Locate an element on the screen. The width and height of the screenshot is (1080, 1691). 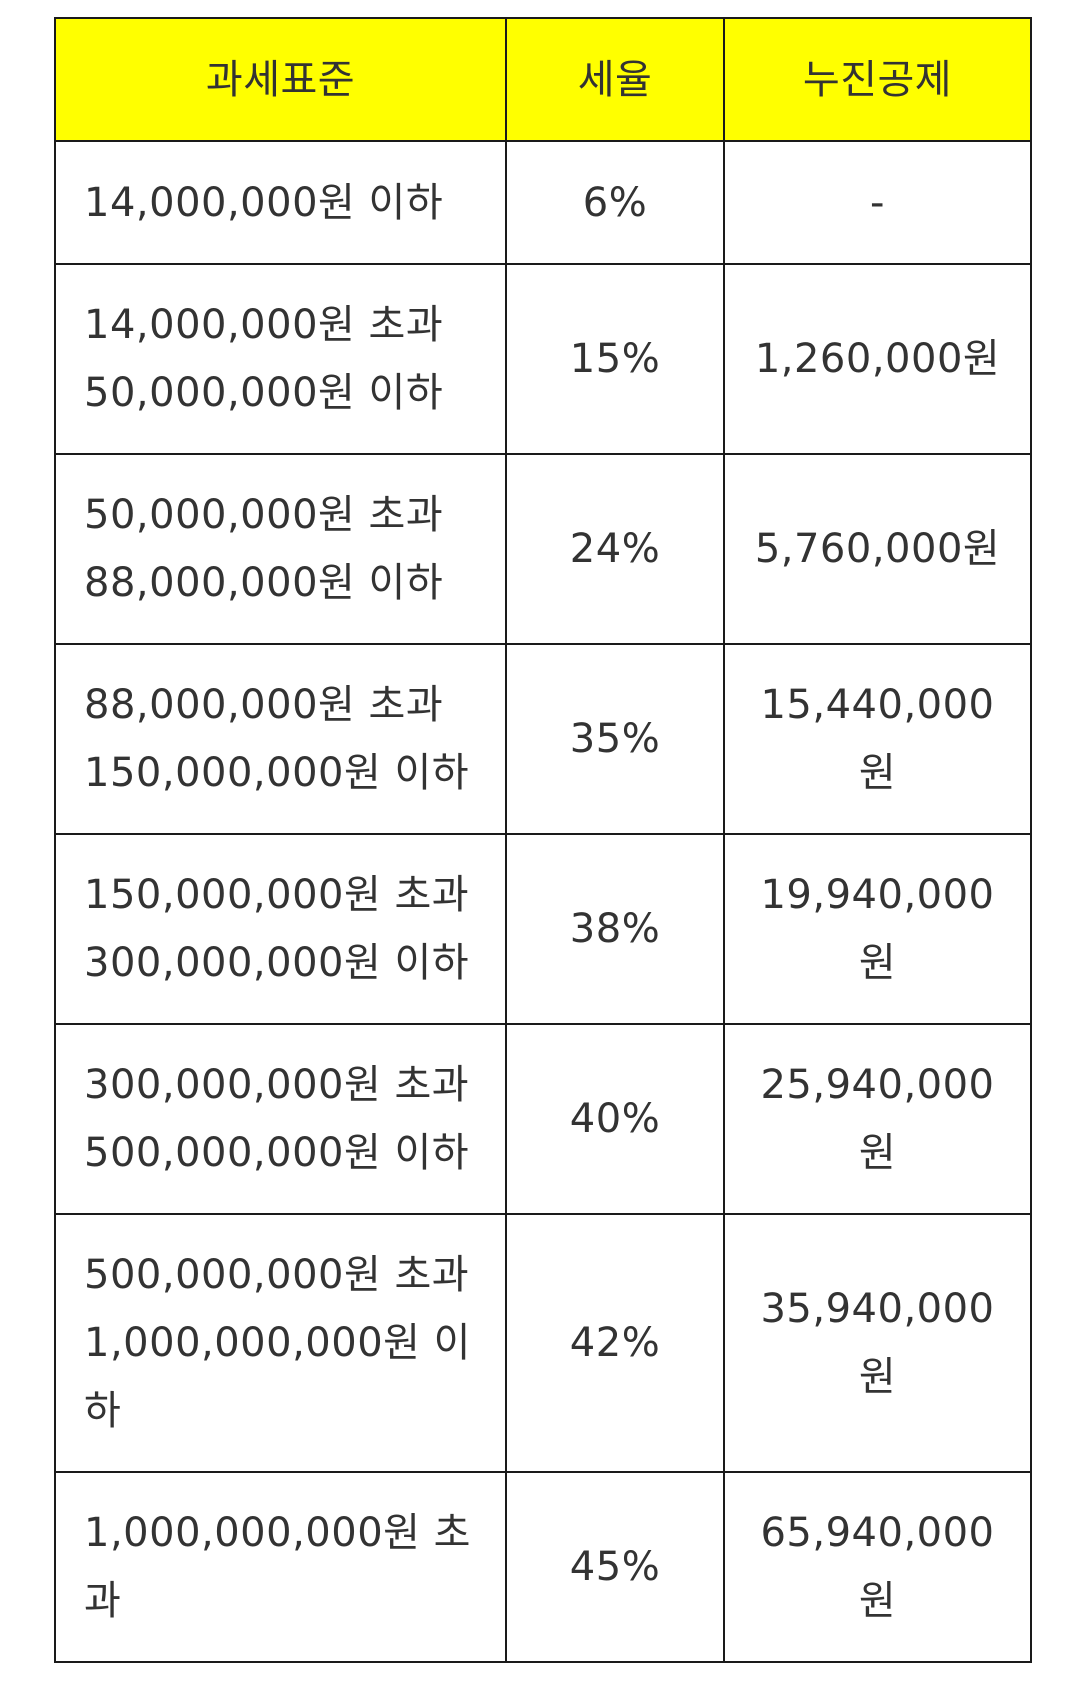
tax-base-line: 50,000,000원 초과 is located at coordinates (264, 515).